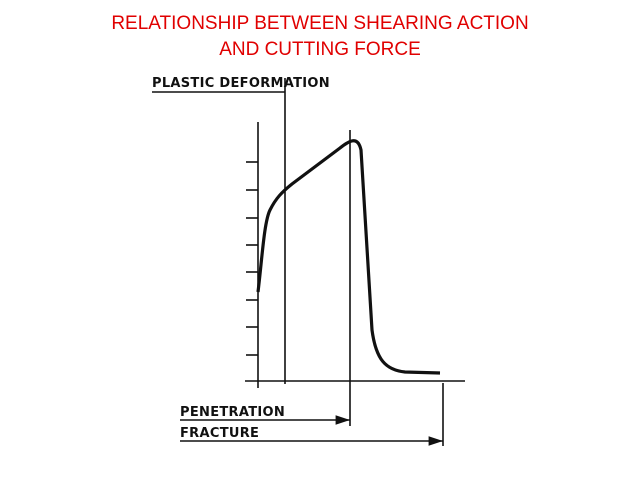 This screenshot has width=638, height=478. I want to click on title-line: RELATIONSHIP BETWEEN SHEARING ACTION, so click(319, 23).